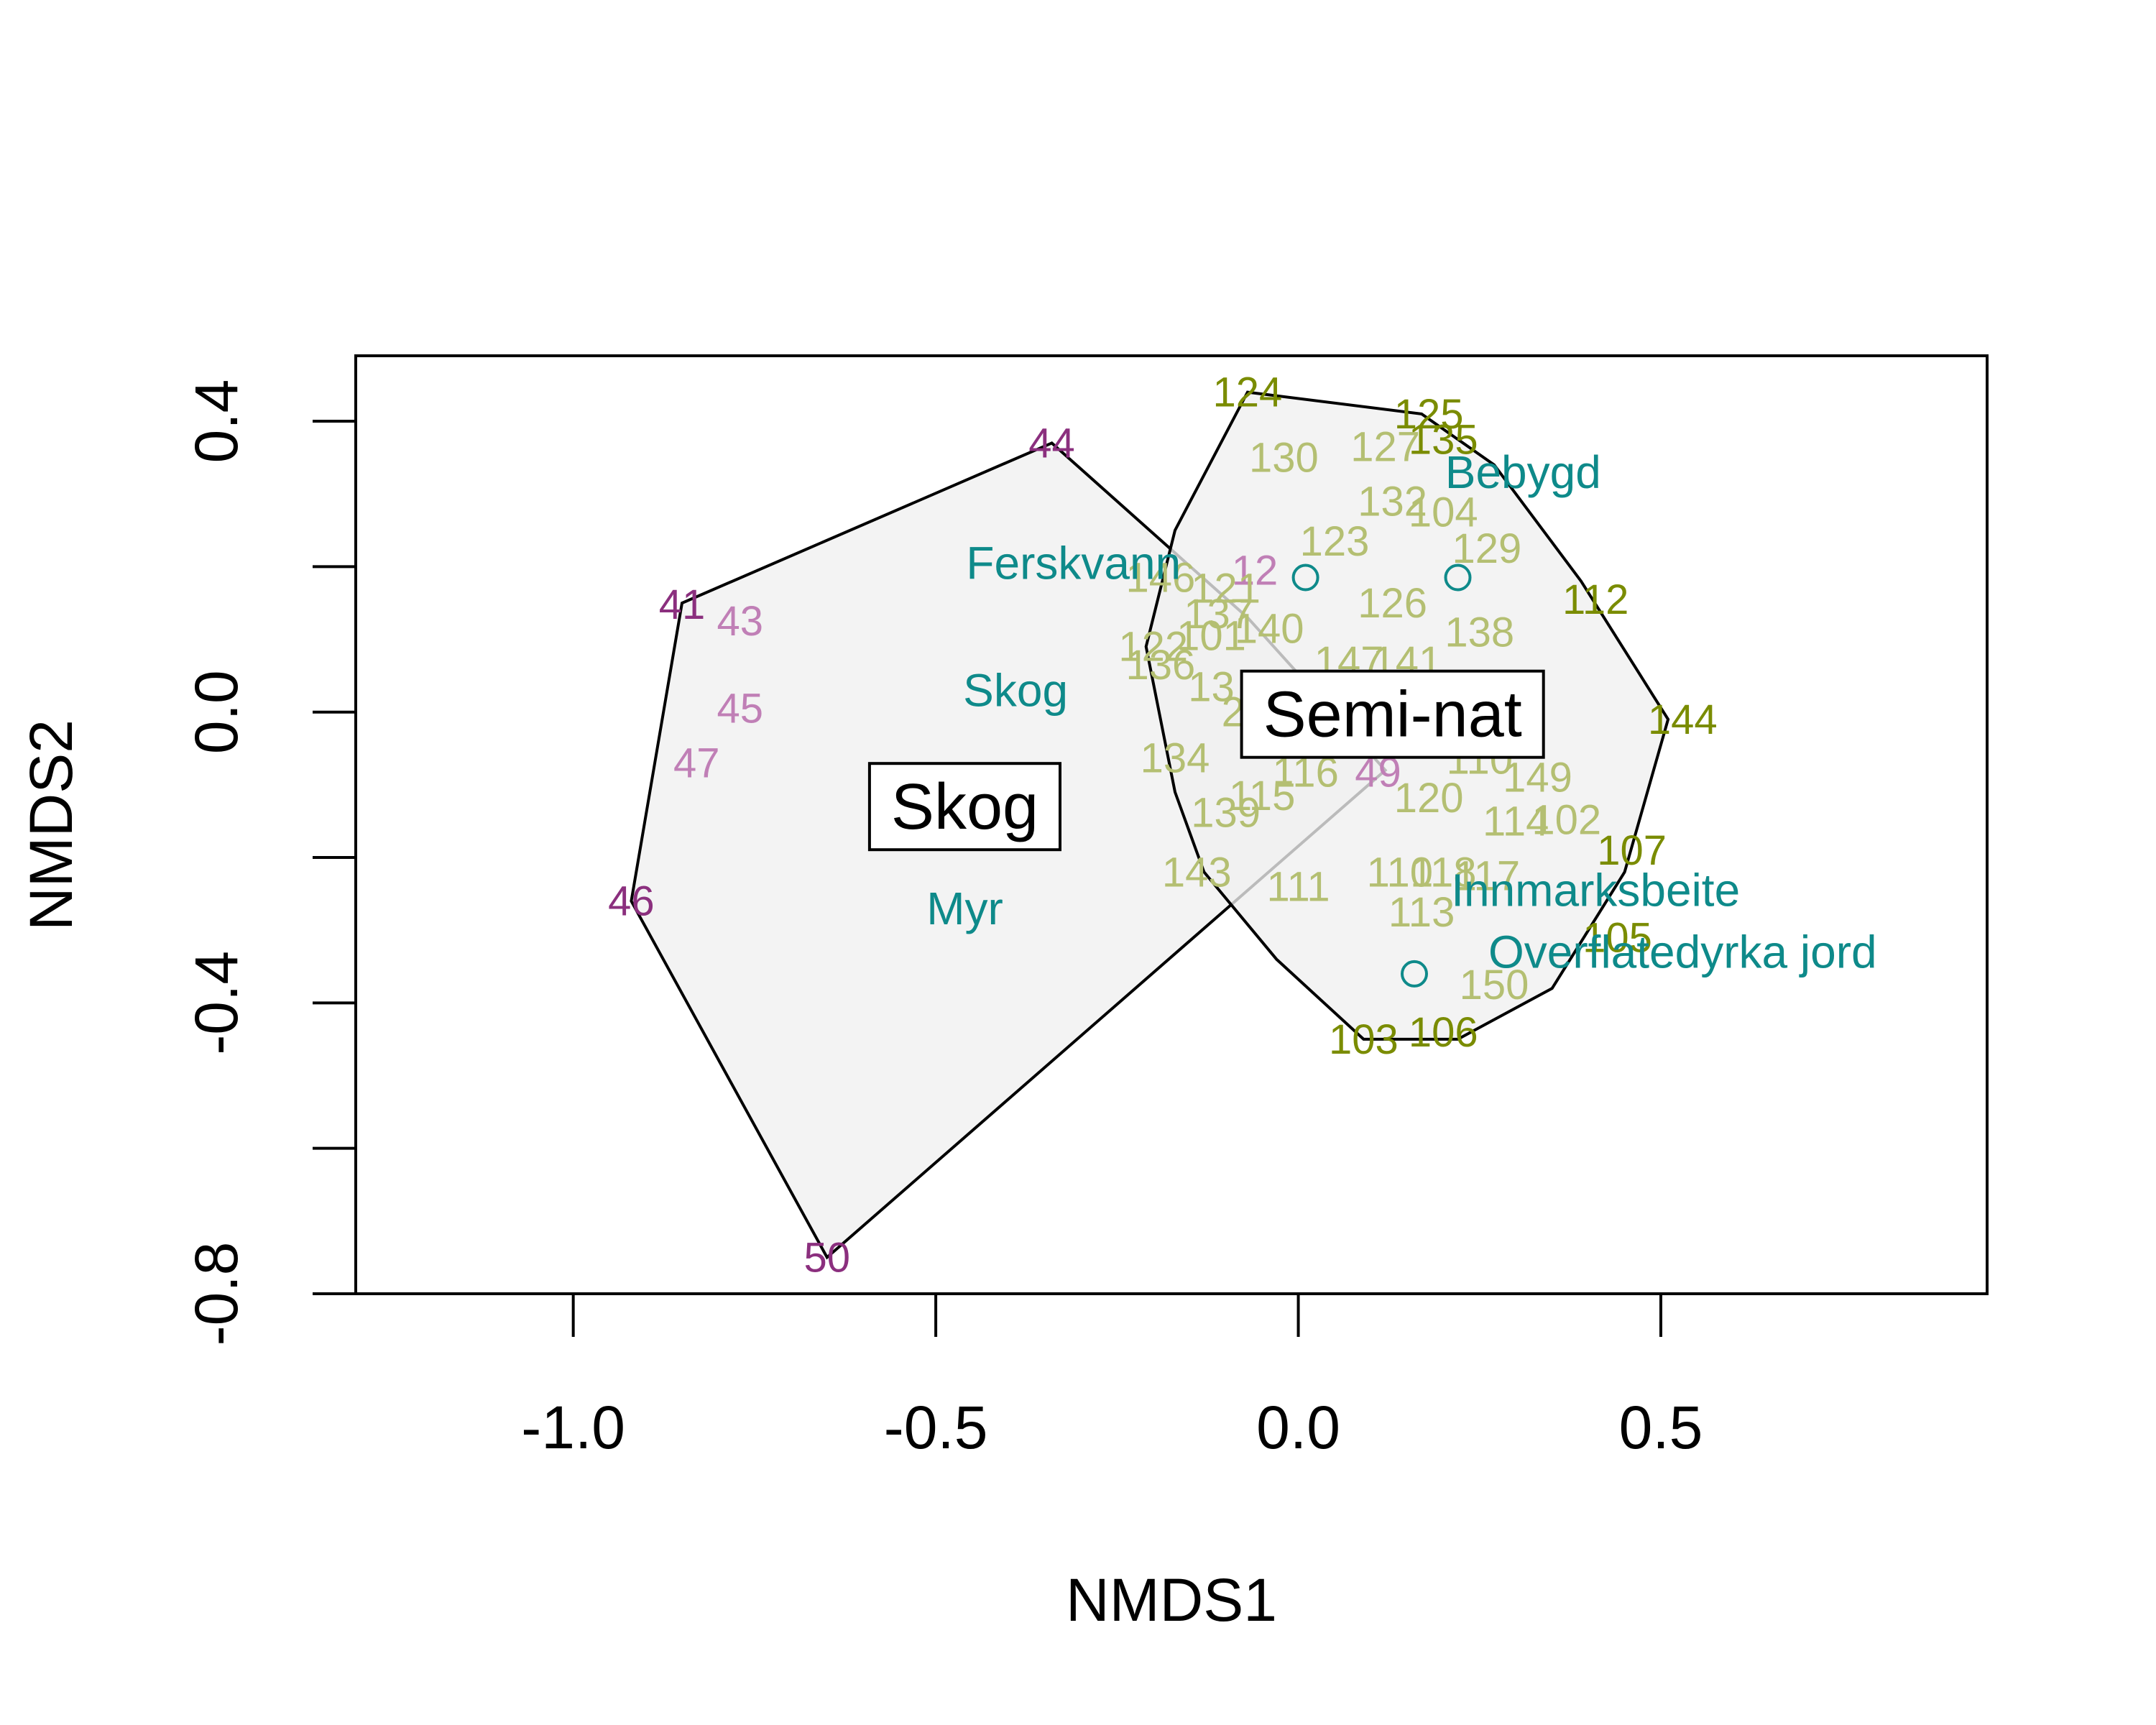 This screenshot has height=1725, width=2156. What do you see at coordinates (1595, 890) in the screenshot?
I see `env-label: Innmarksbeite` at bounding box center [1595, 890].